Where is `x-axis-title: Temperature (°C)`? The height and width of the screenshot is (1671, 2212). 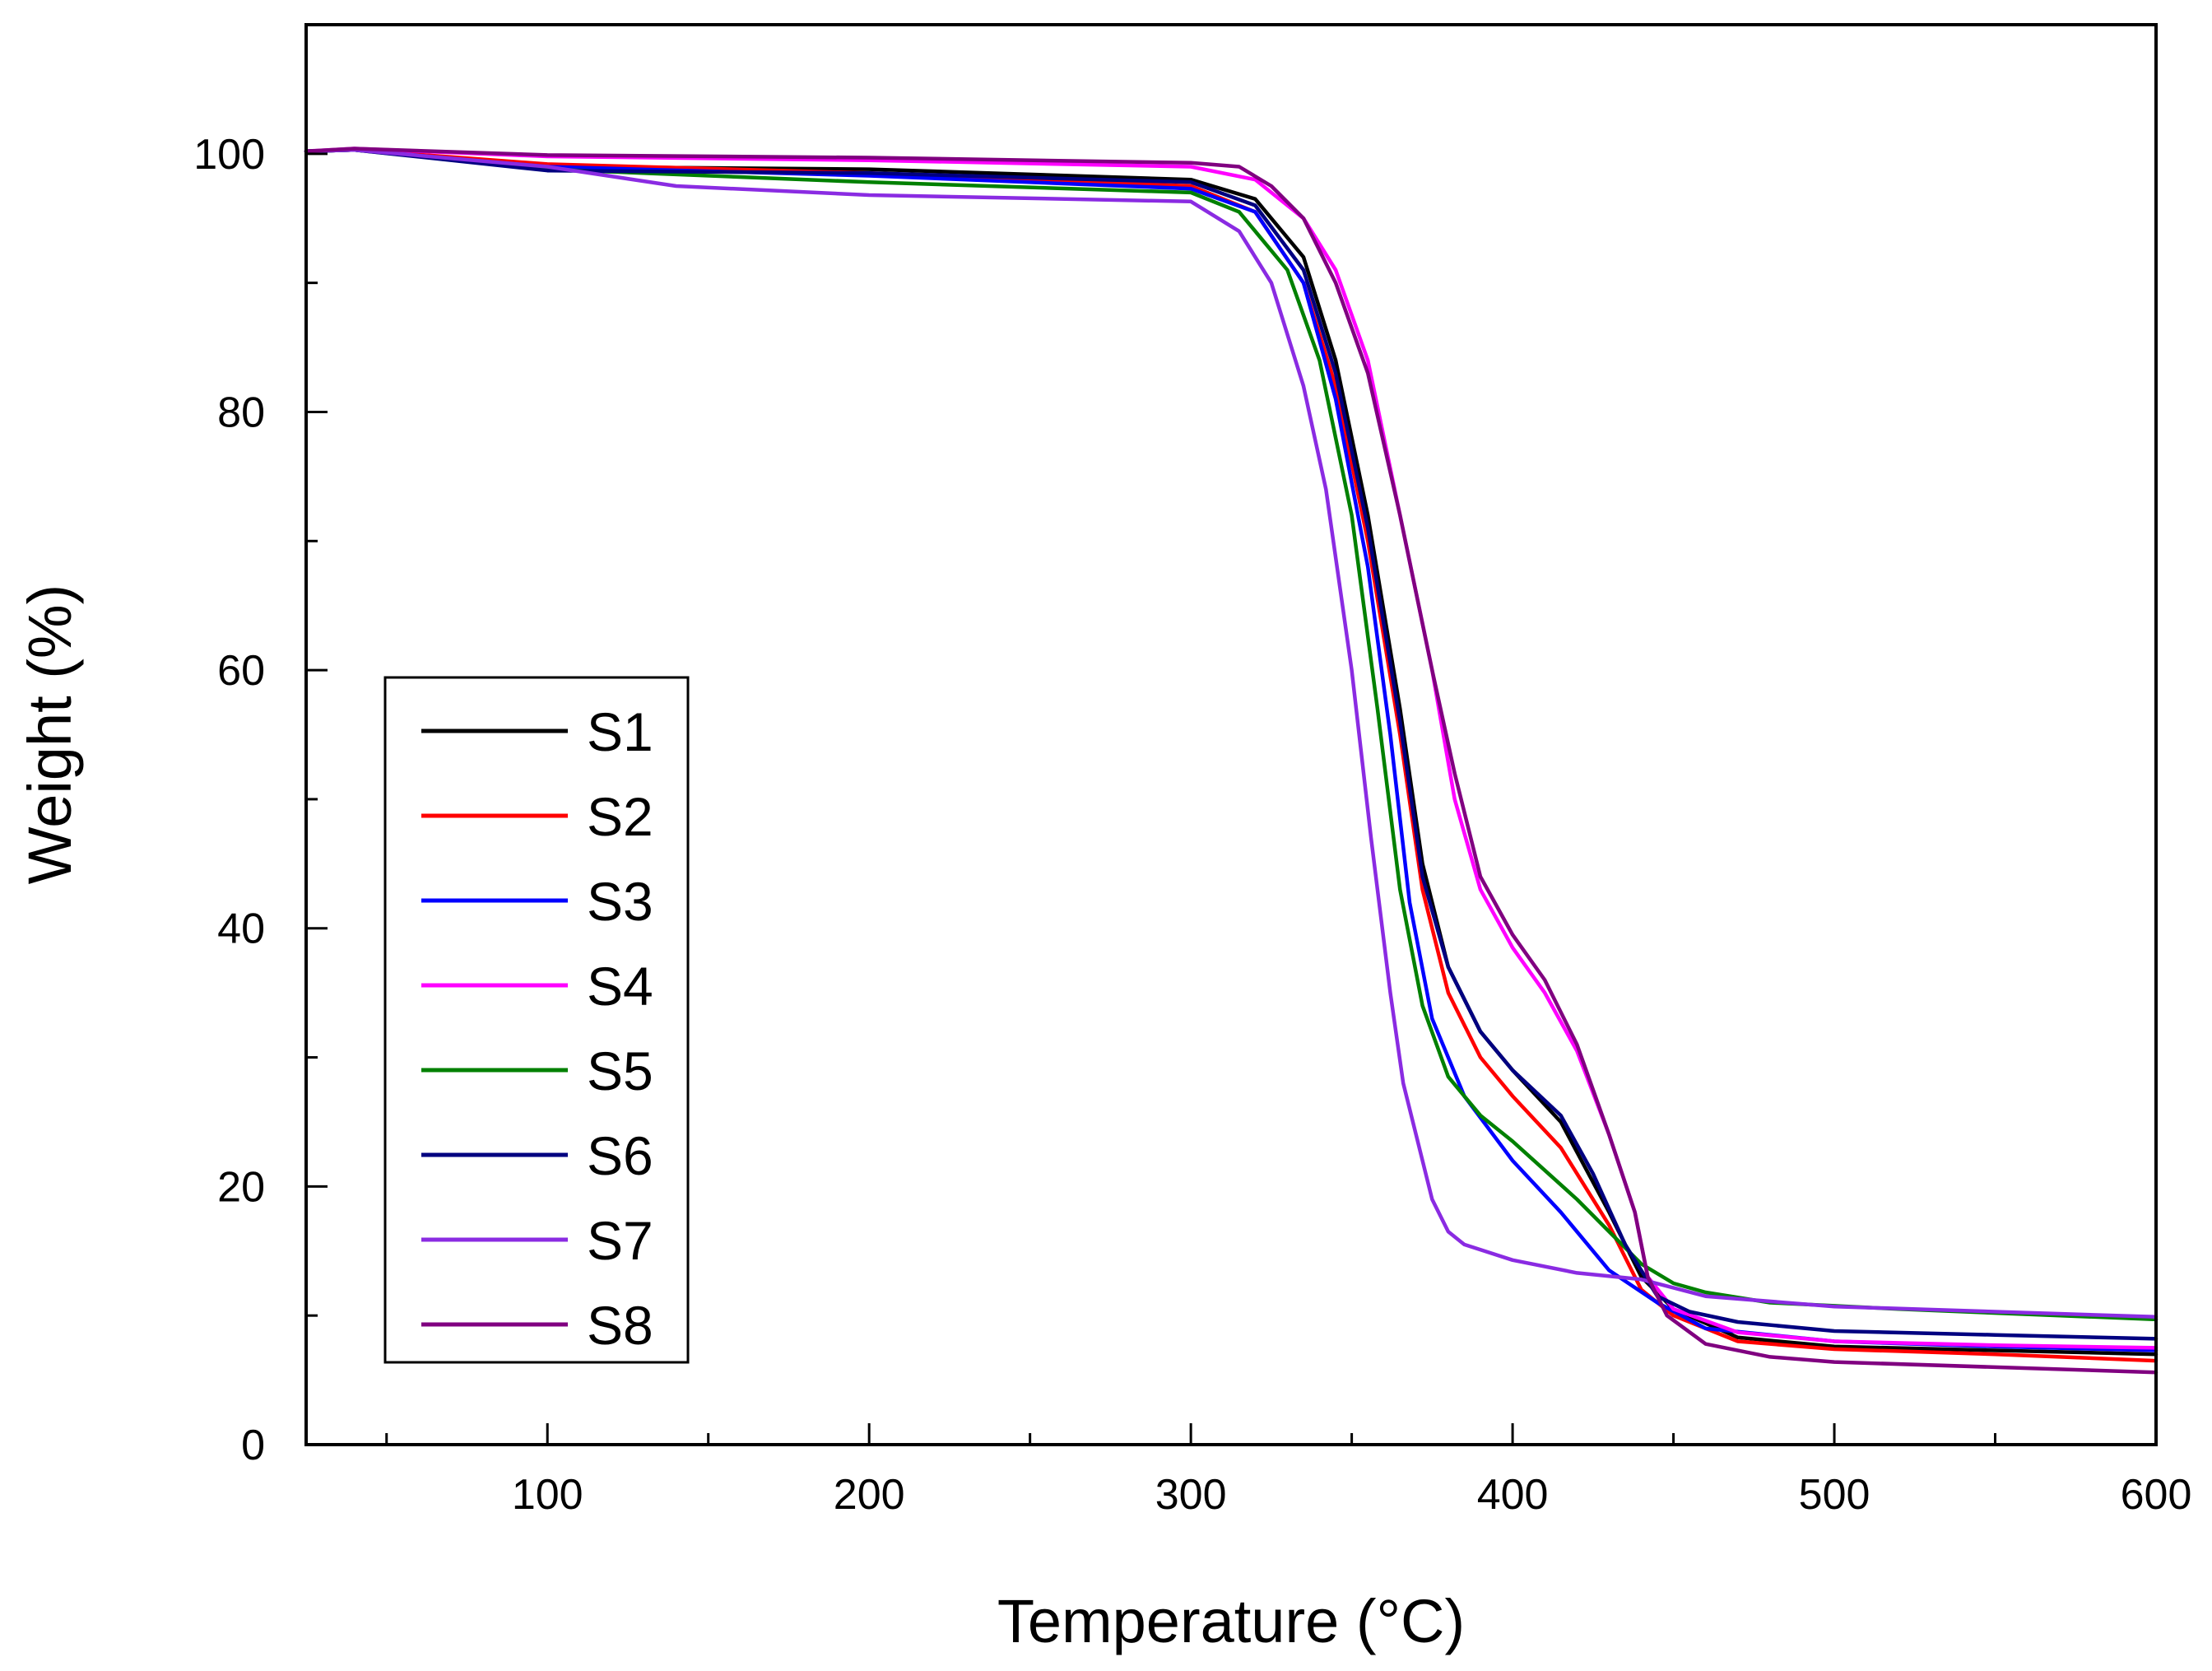
x-axis-title: Temperature (°C) is located at coordinates (1231, 1621).